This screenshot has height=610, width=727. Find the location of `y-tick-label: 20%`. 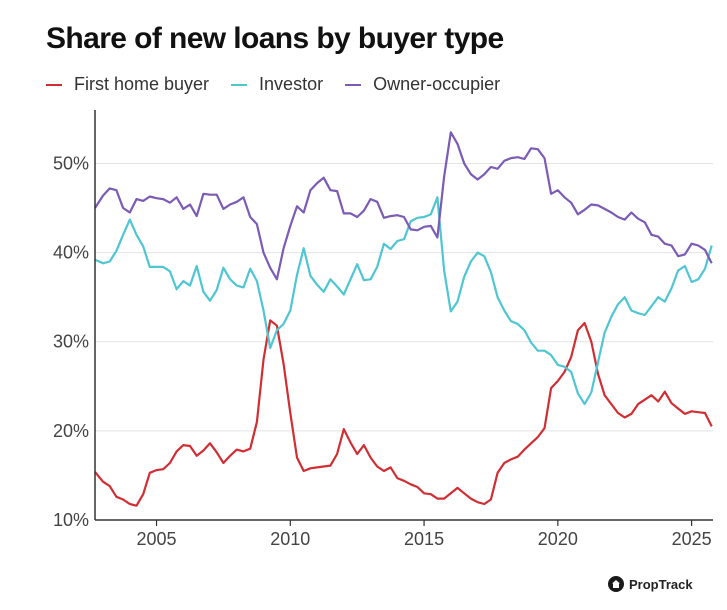

y-tick-label: 20% is located at coordinates (71, 431).